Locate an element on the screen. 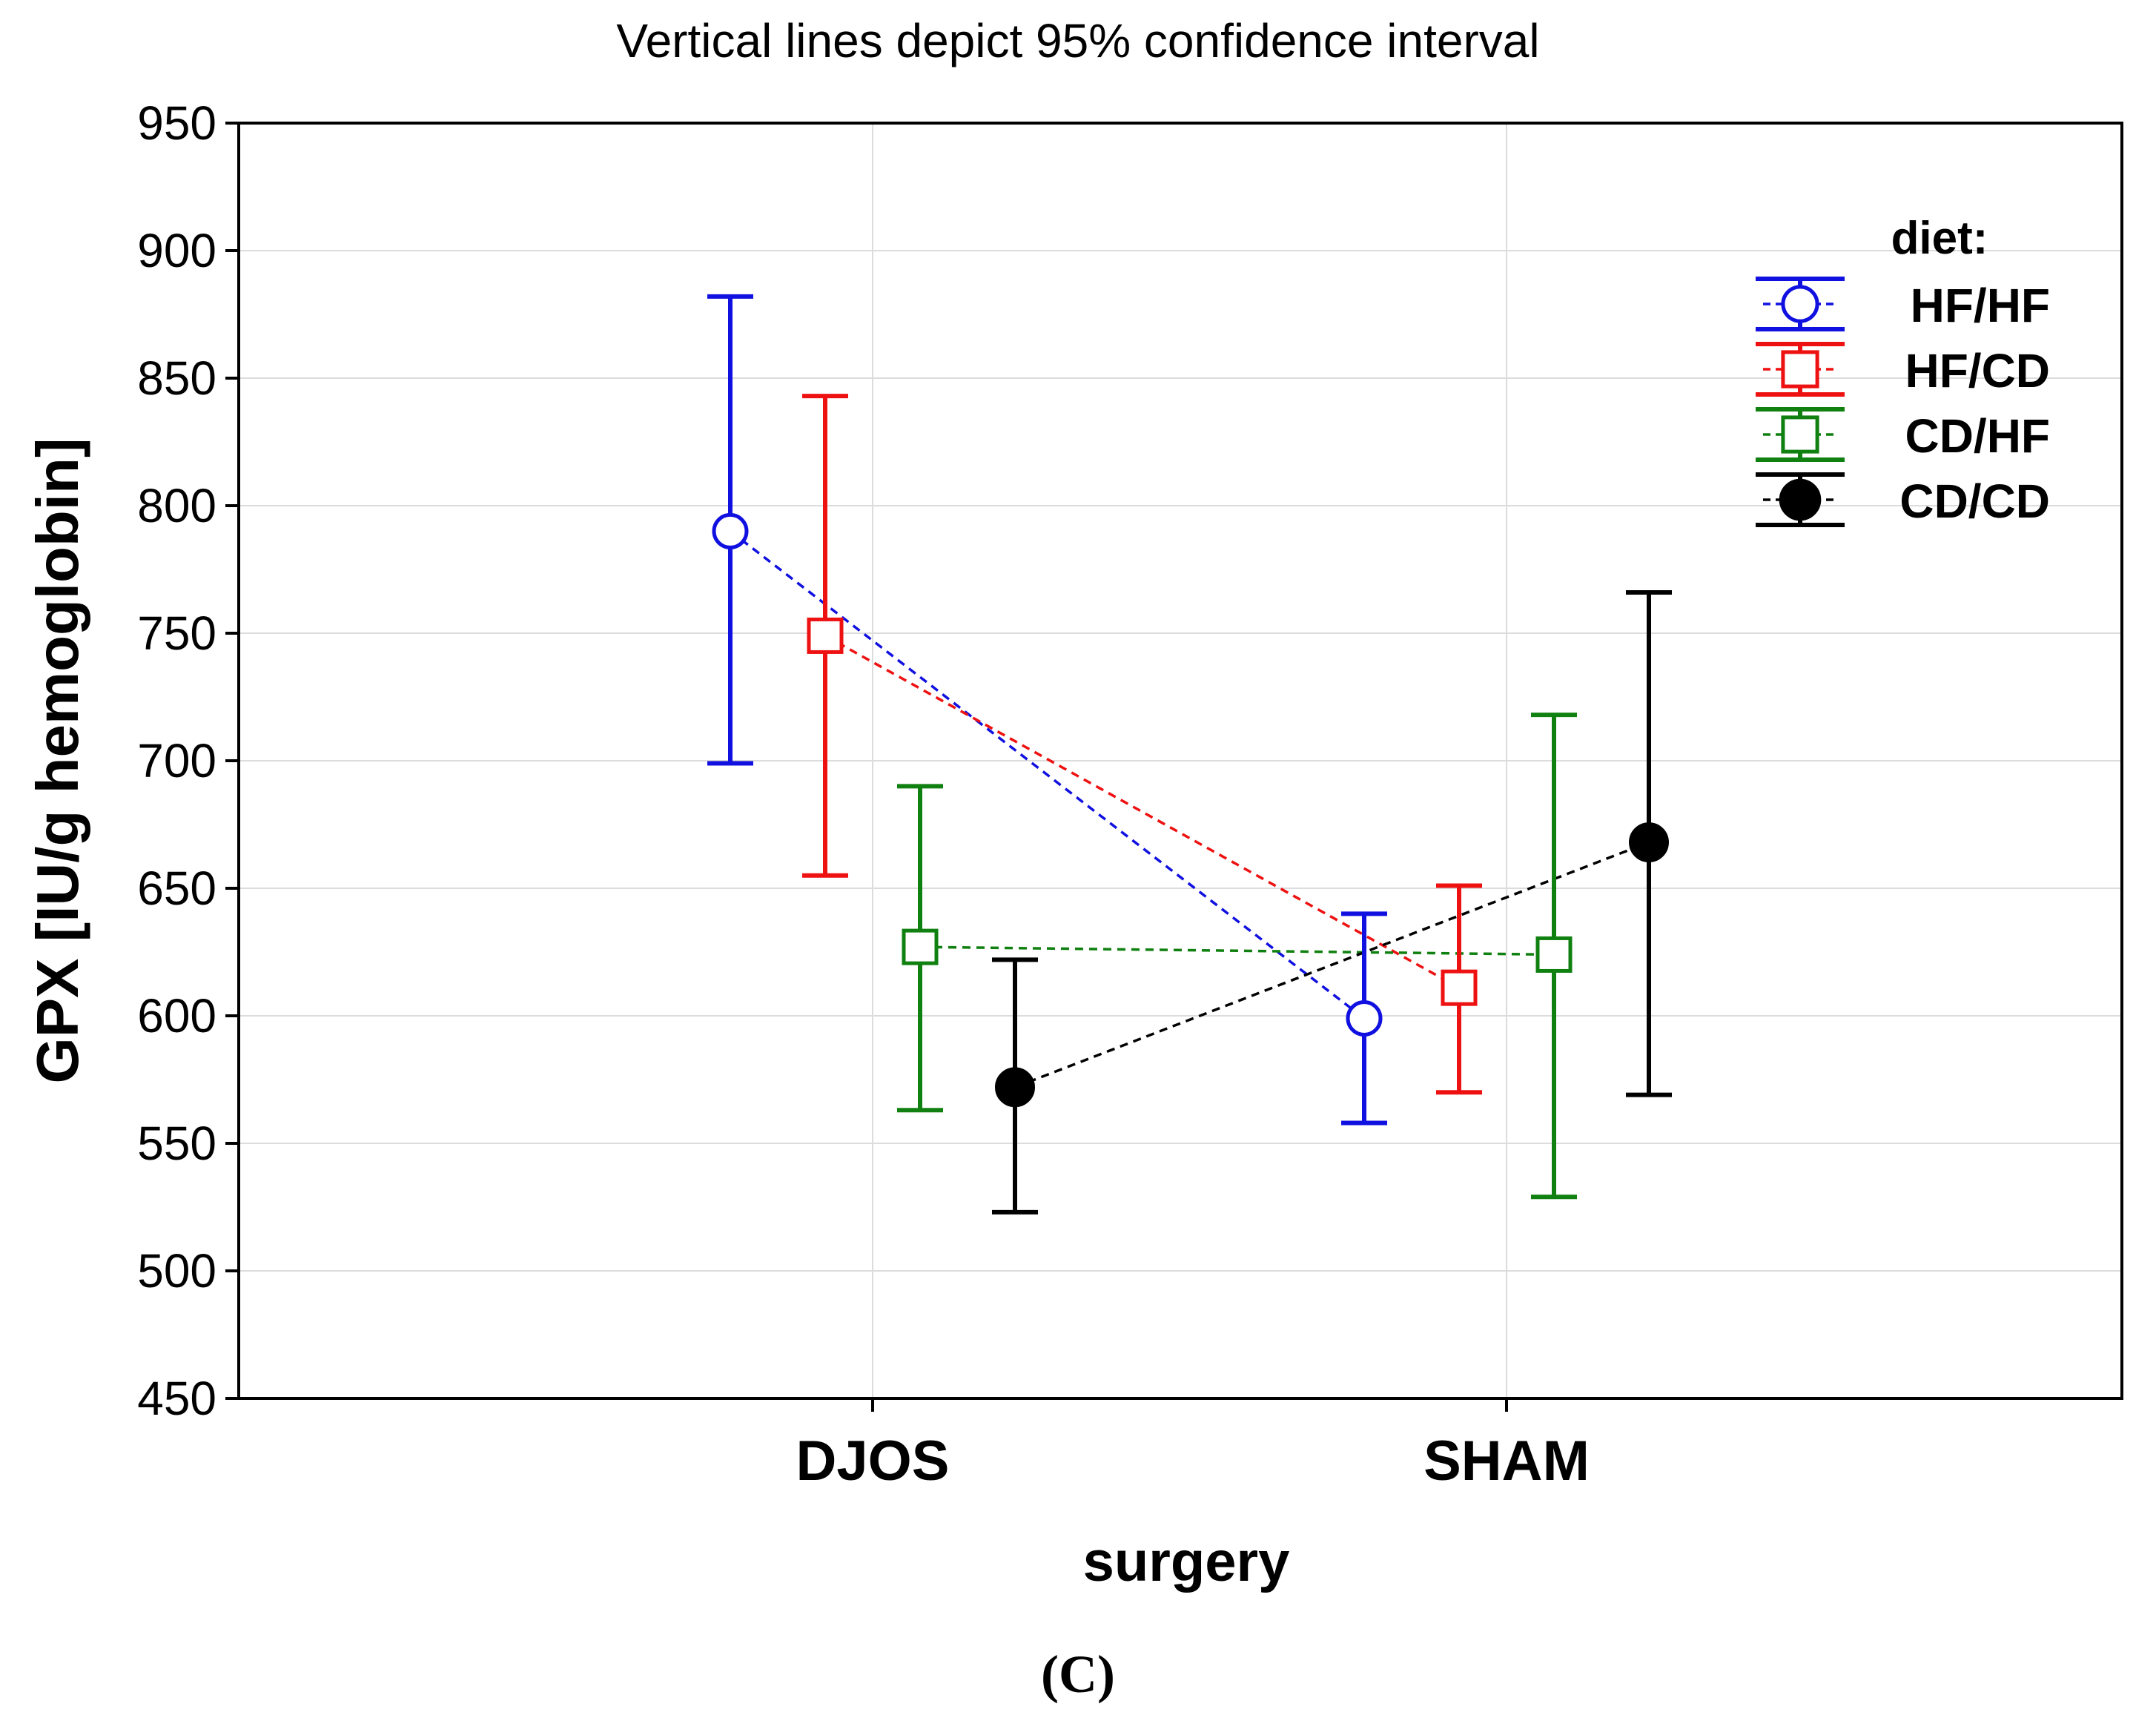  y-axis-ticks: 450 500 550 600 650 700 750 800 850 900 950 is located at coordinates (188, 761).